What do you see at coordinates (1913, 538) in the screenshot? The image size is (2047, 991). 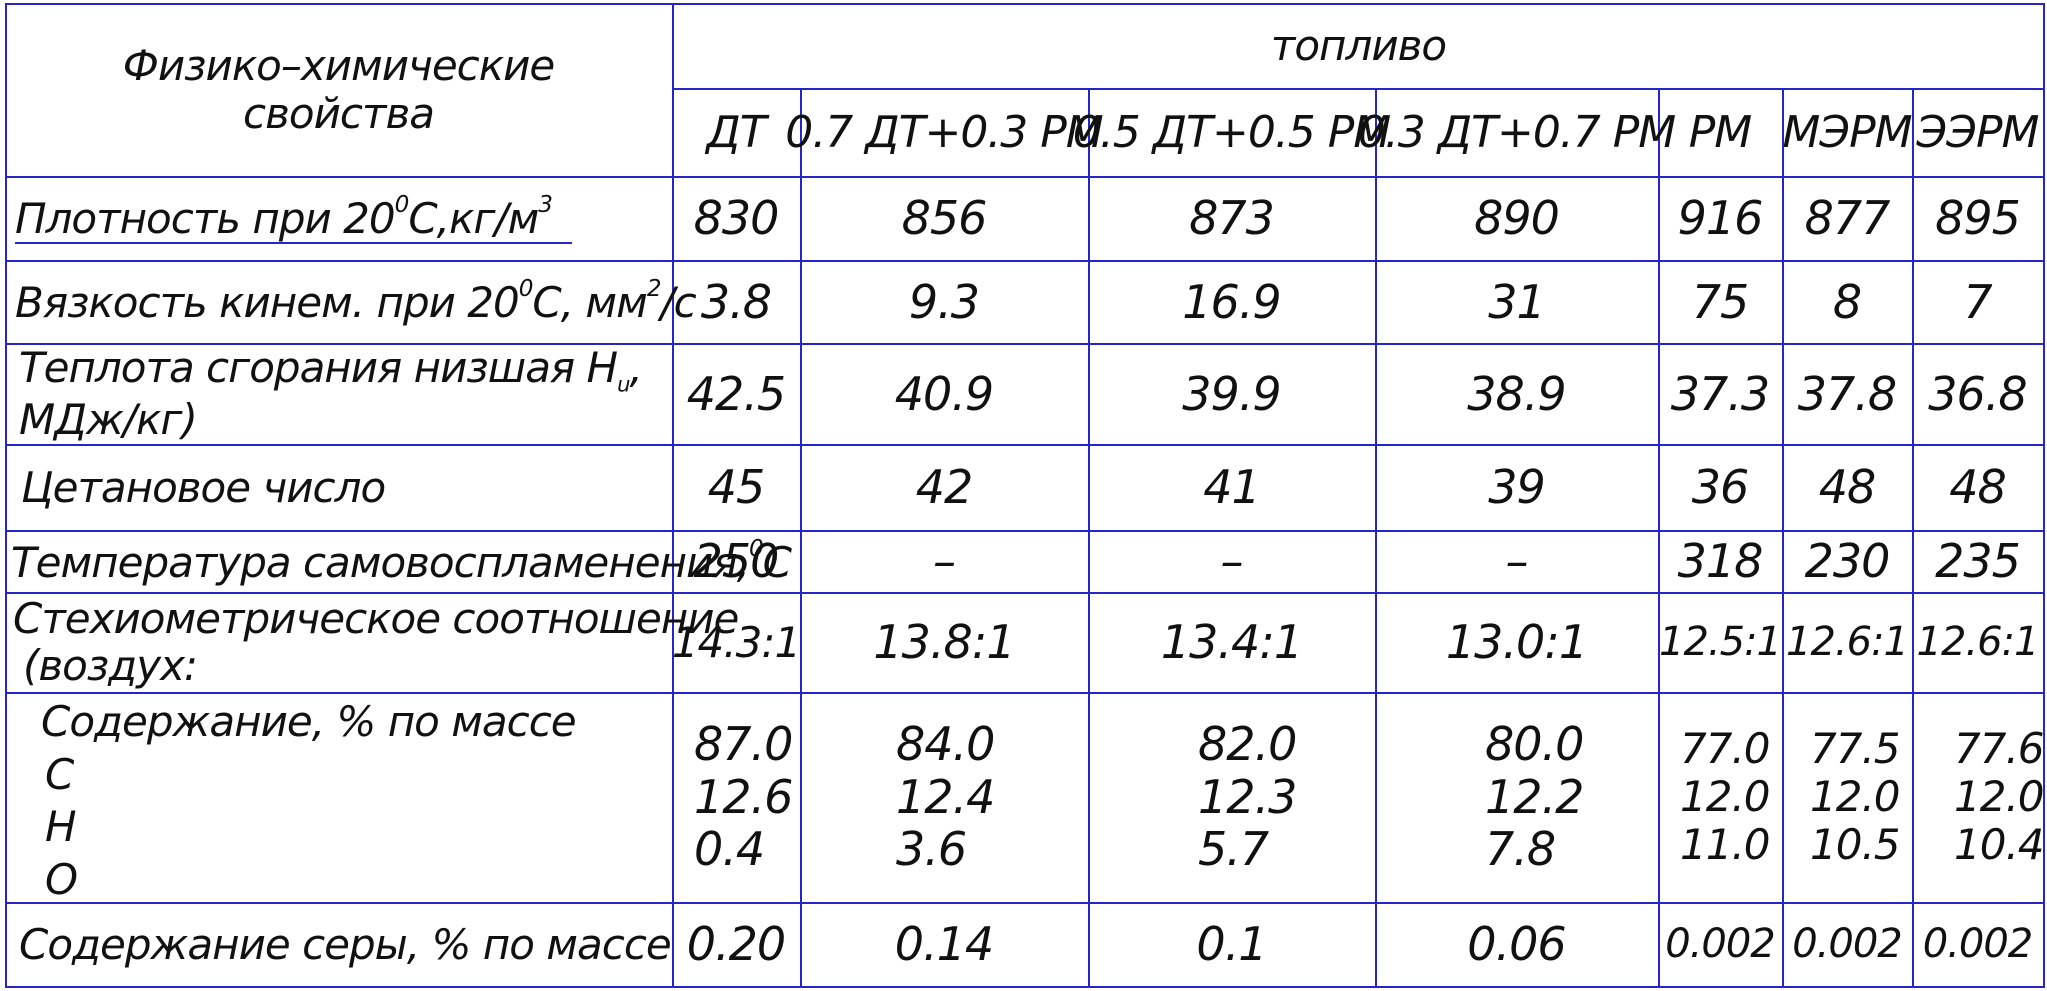 I see `grid-line-col-merm` at bounding box center [1913, 538].